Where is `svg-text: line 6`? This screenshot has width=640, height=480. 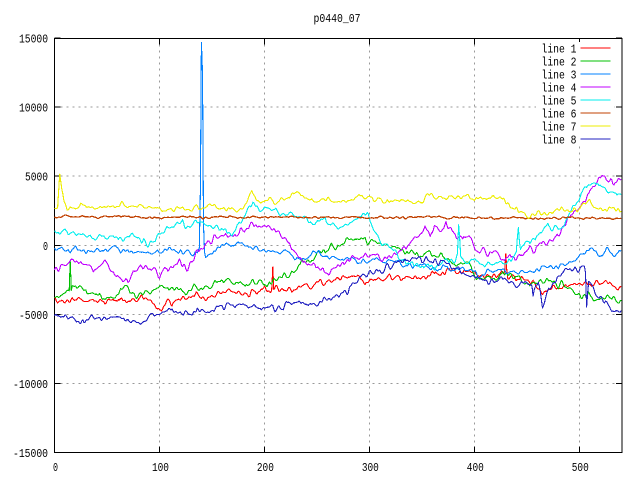 svg-text: line 6 is located at coordinates (559, 115).